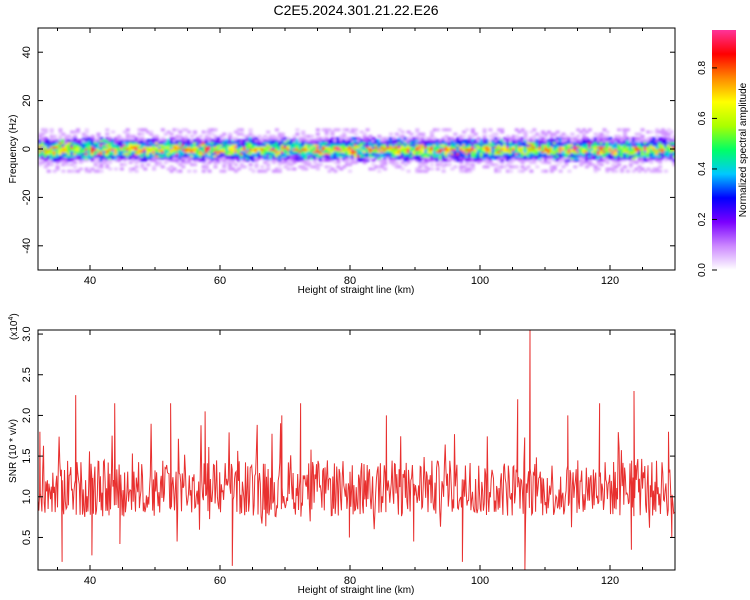 This screenshot has height=600, width=750. Describe the element at coordinates (480, 281) in the screenshot. I see `spectrogram-x-tick-label: 100` at that location.